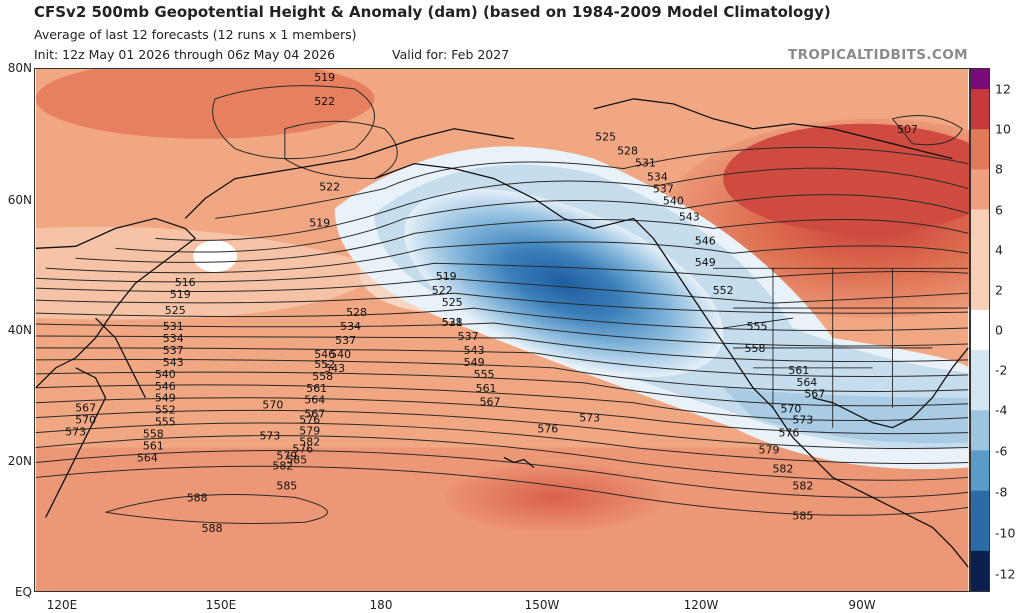  I want to click on contour-label: 588, so click(197, 497).